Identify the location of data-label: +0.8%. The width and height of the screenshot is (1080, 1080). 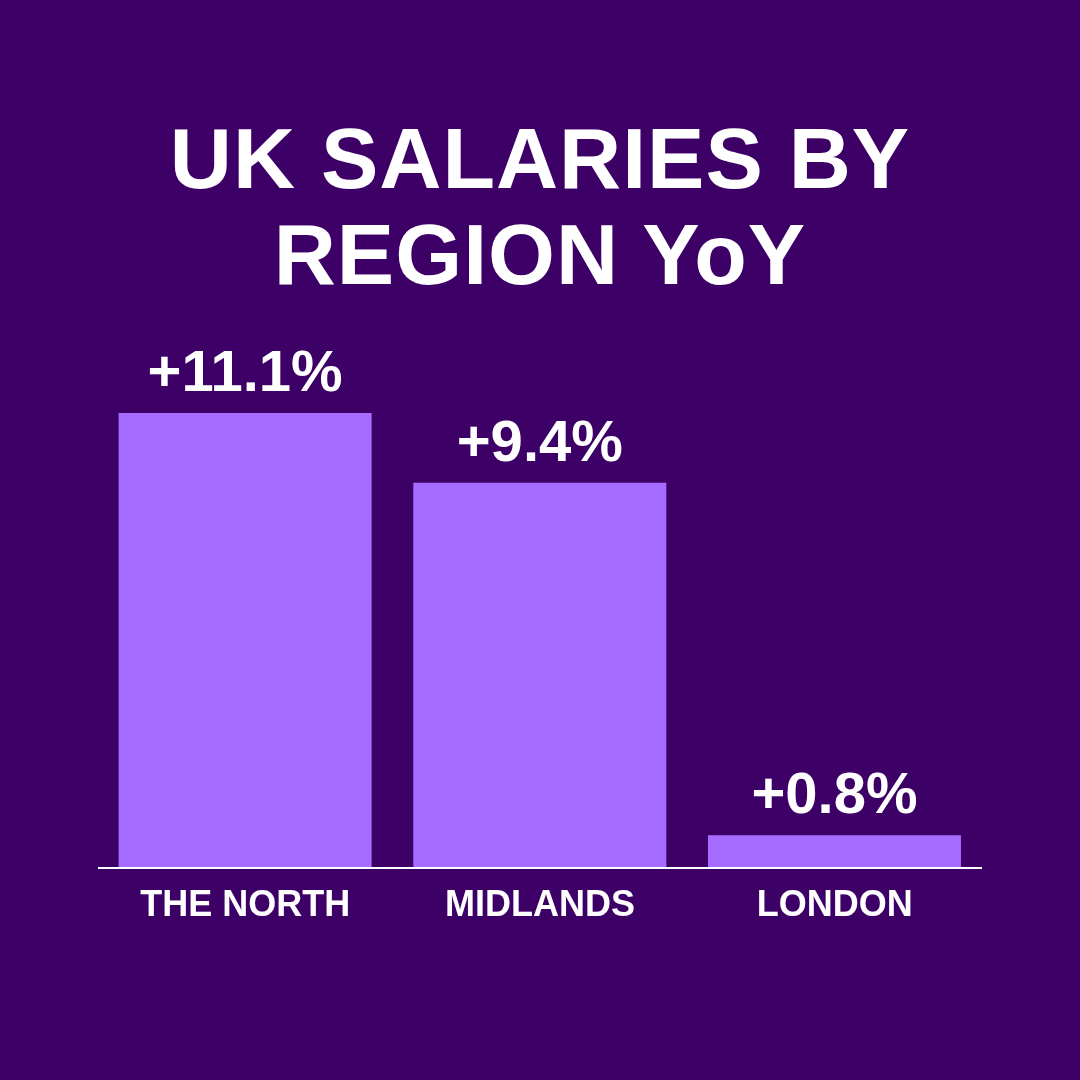
(834, 793).